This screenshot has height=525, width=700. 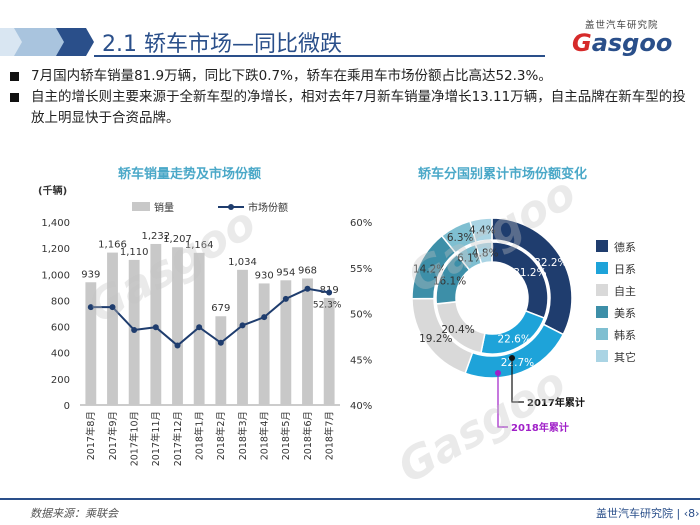 I want to click on y-left-tick-label: 1,000, so click(x=55, y=275).